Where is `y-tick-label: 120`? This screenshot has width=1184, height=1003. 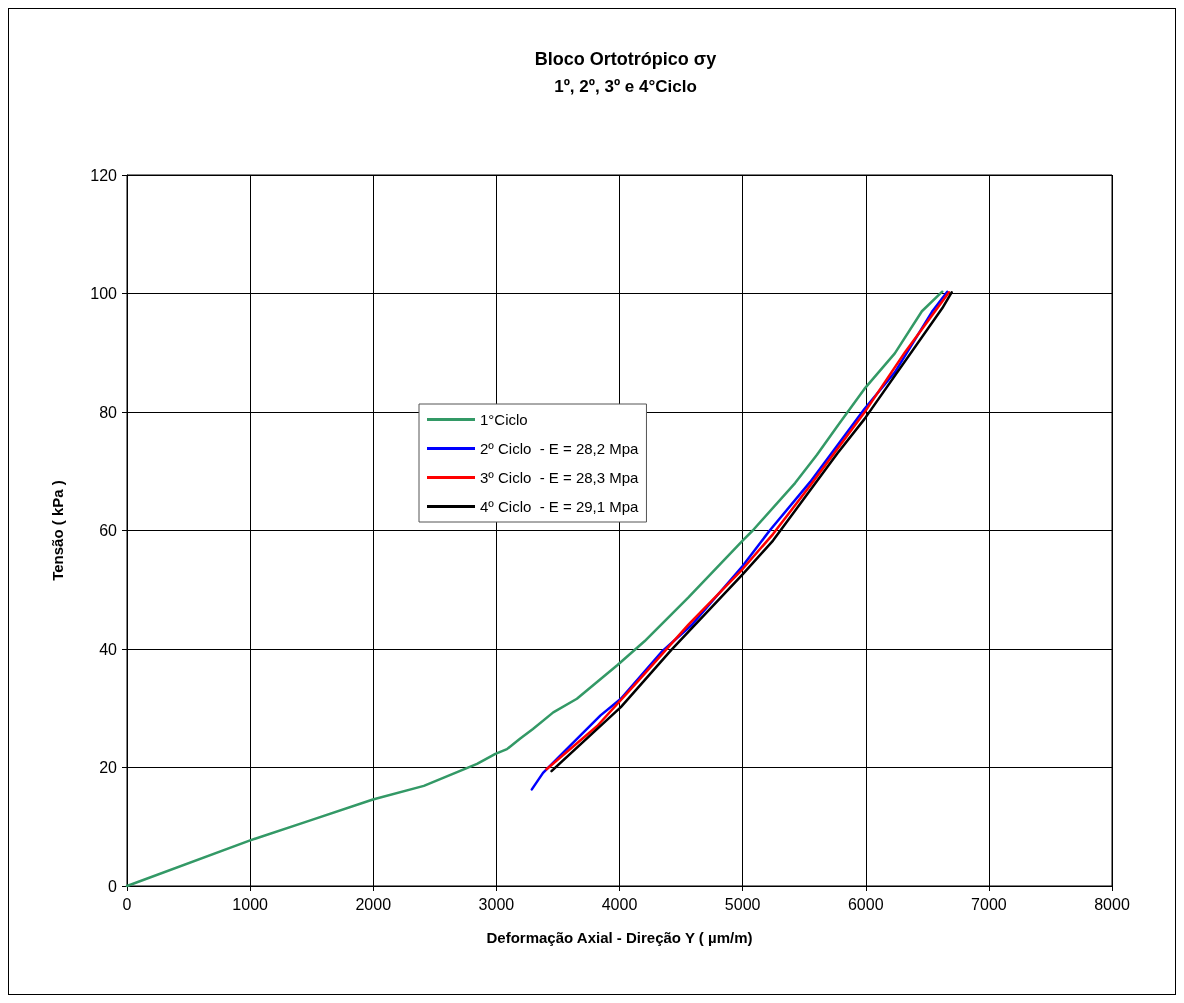
y-tick-label: 120 is located at coordinates (104, 175).